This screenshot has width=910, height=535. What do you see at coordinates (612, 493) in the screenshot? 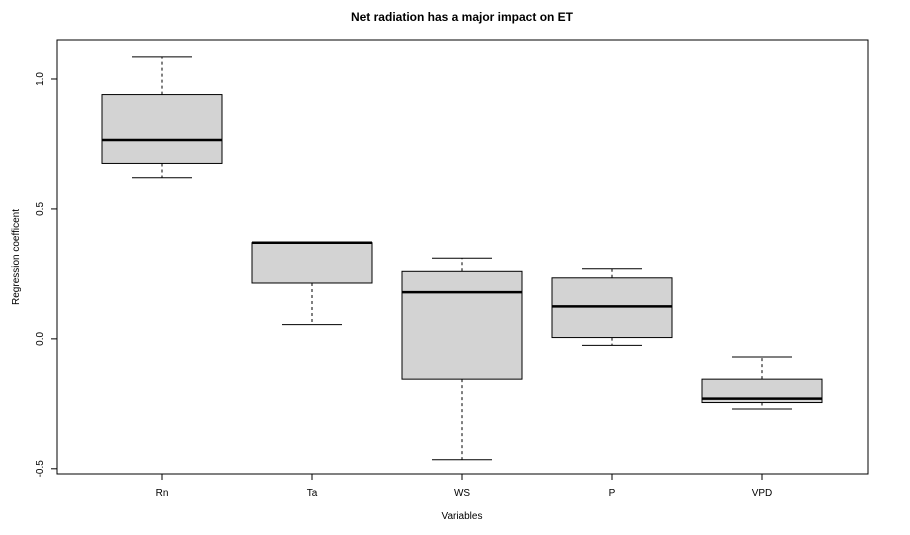
I see `x-tick-label: P` at bounding box center [612, 493].